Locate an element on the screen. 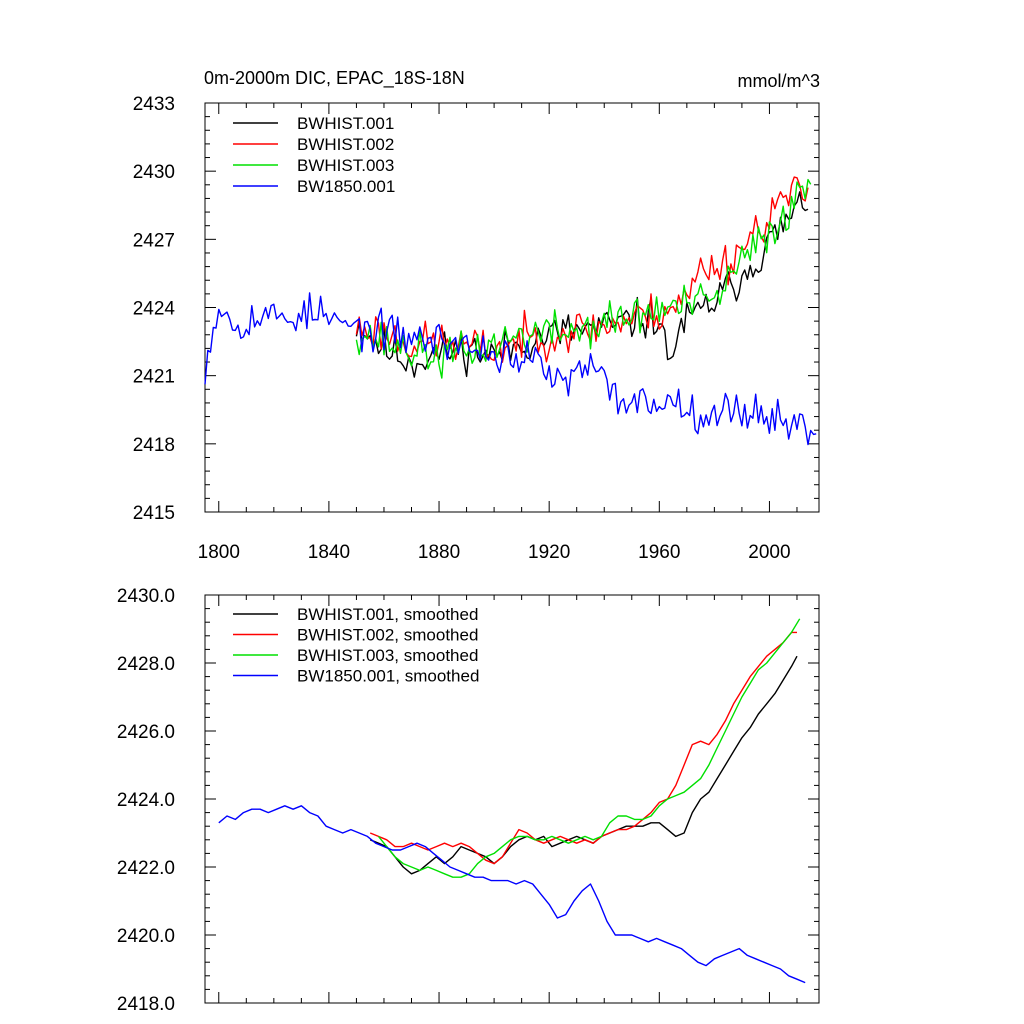 This screenshot has height=1024, width=1024. legend-label: BWHIST.003 is located at coordinates (345, 165).